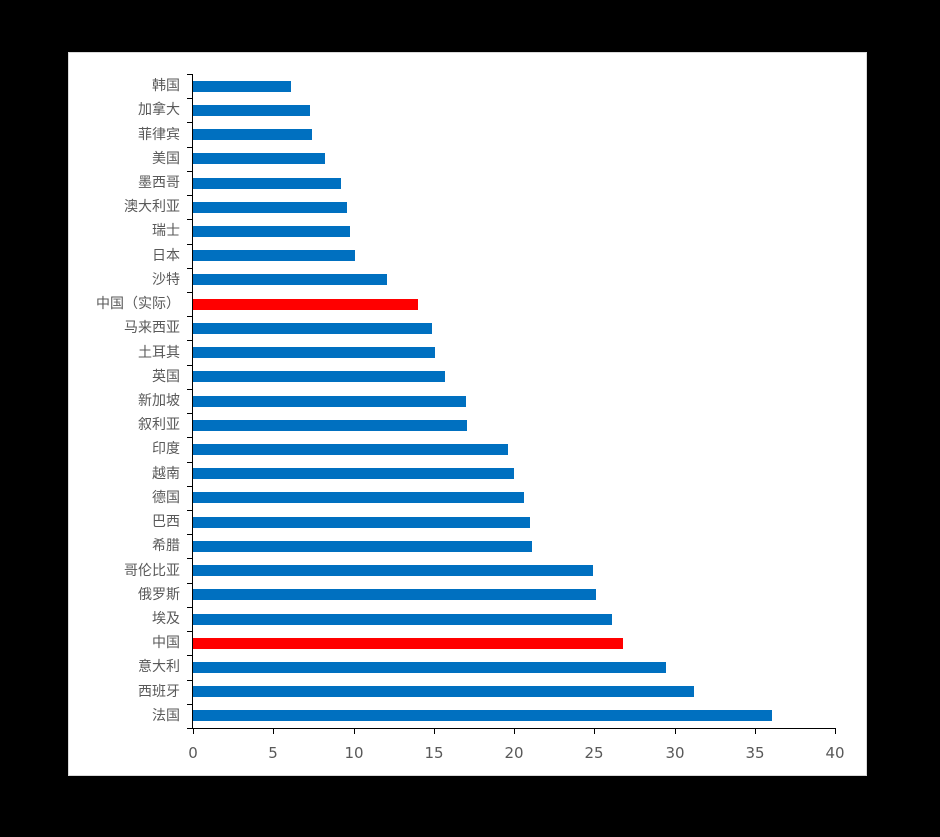 This screenshot has width=940, height=837. I want to click on y-tick-label: 希腊, so click(166, 546).